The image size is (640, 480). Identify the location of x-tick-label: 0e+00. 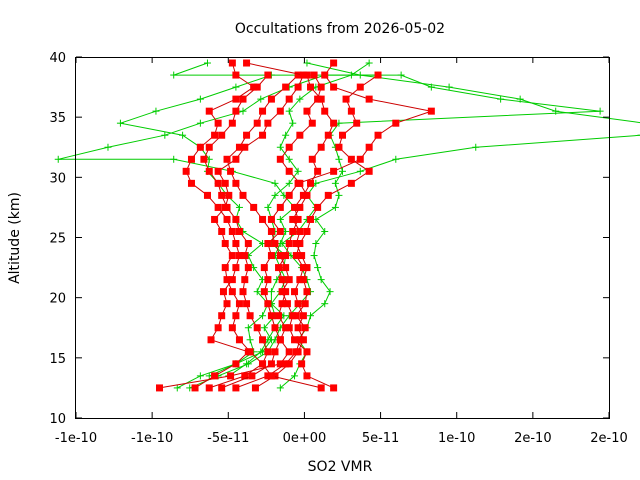
(305, 438).